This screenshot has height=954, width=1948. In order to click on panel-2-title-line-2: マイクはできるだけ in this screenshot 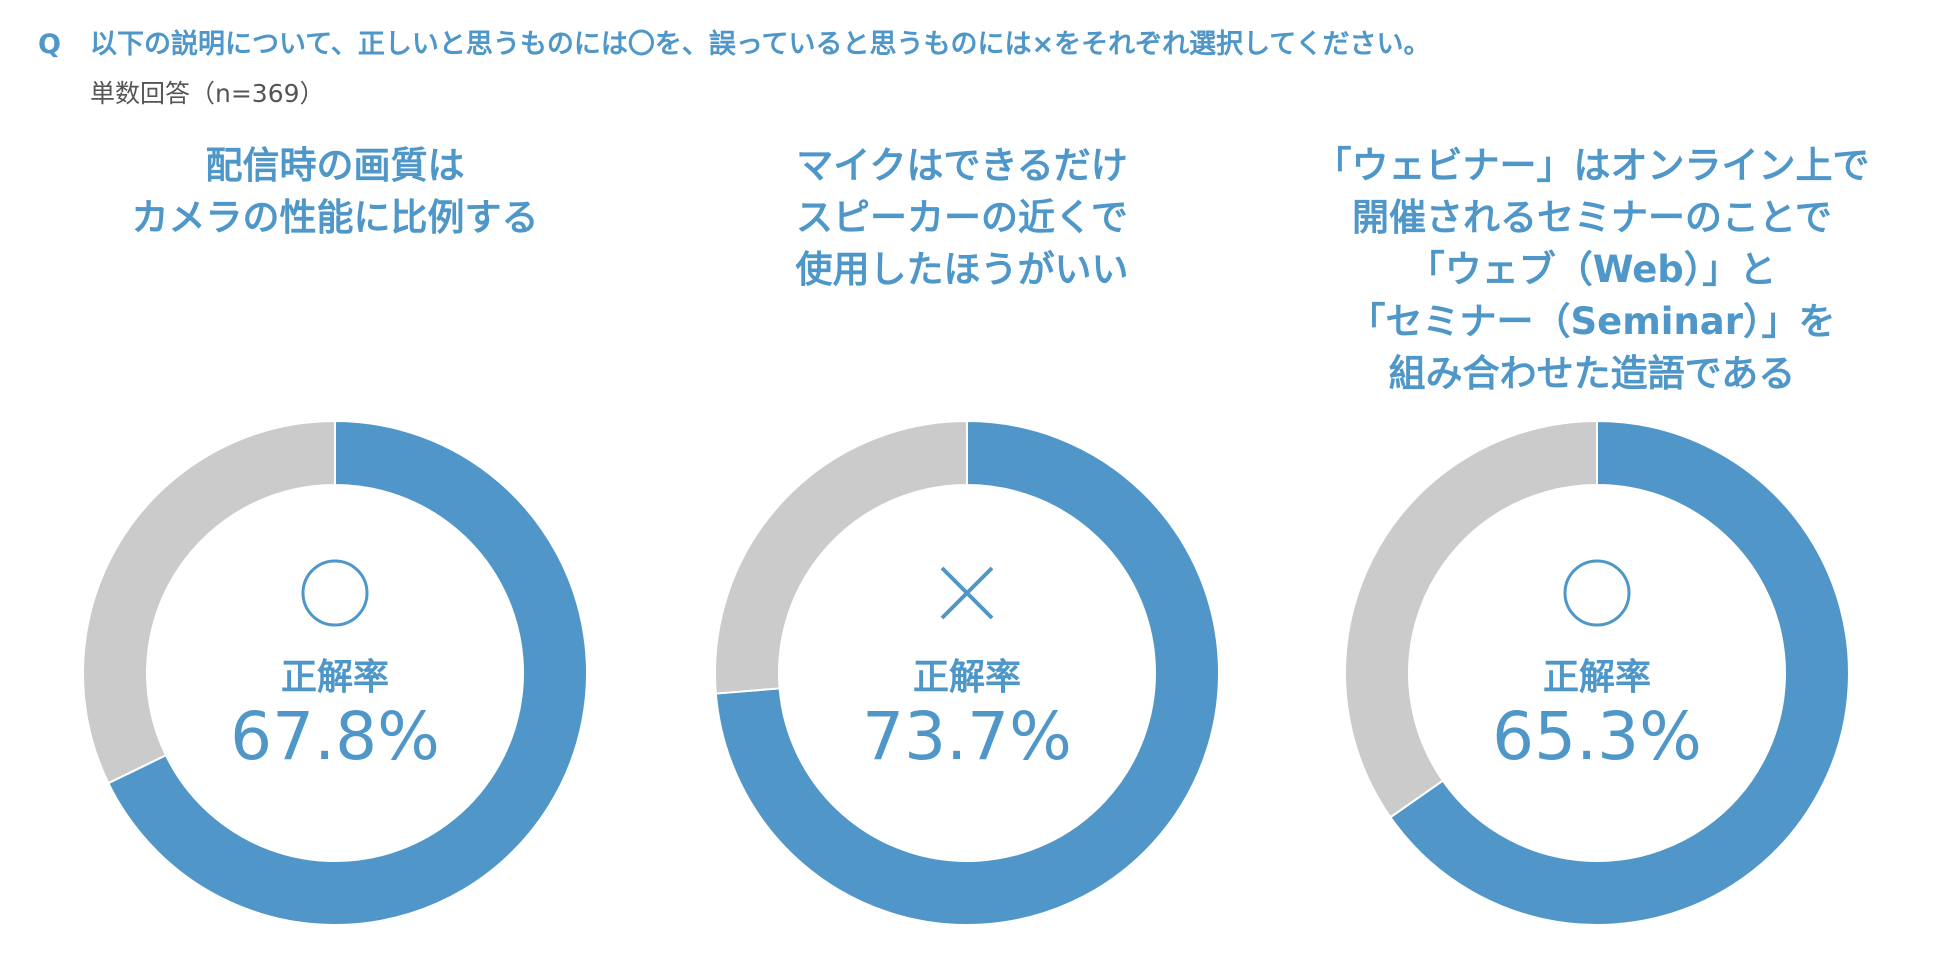, I will do `click(962, 165)`.